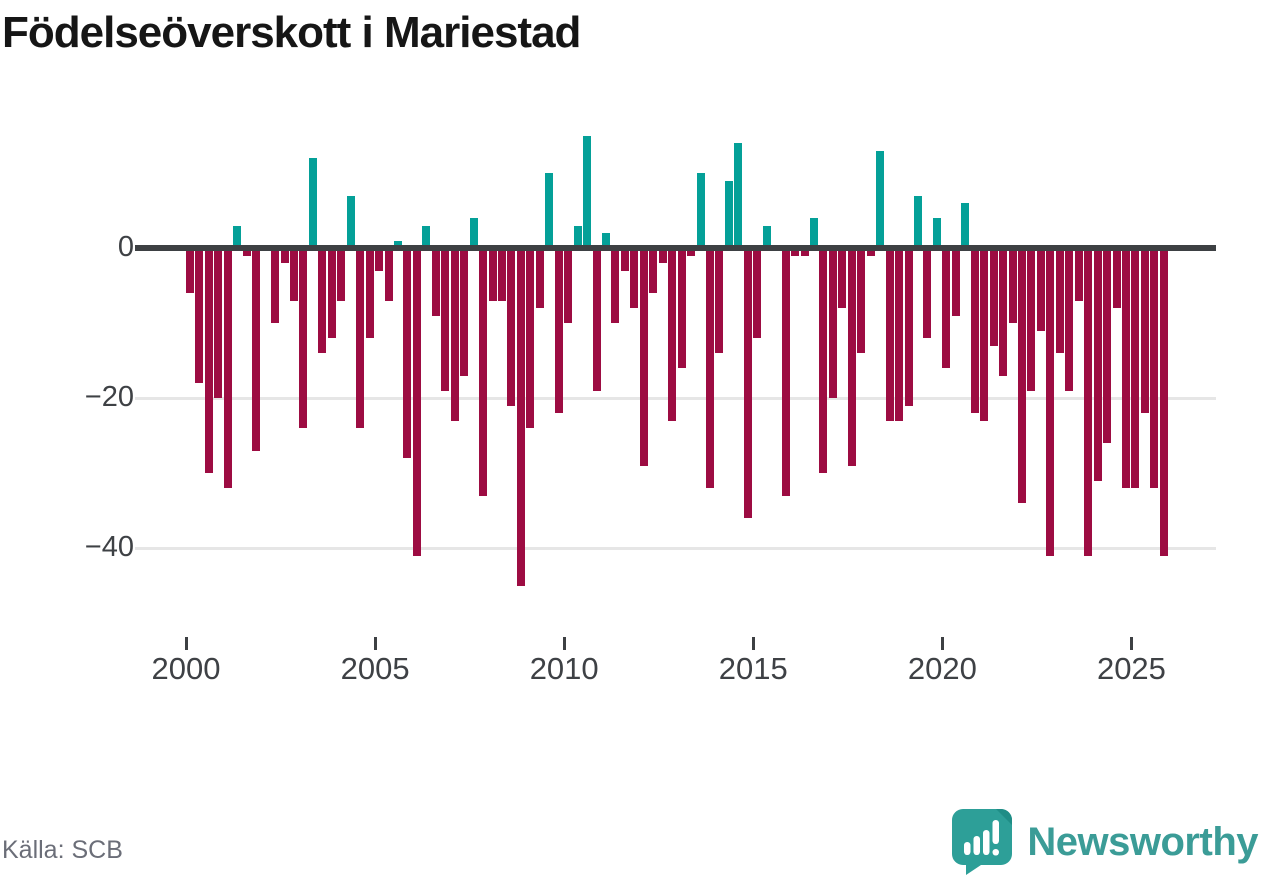 The height and width of the screenshot is (879, 1262). I want to click on bar-2020-q1, so click(946, 308).